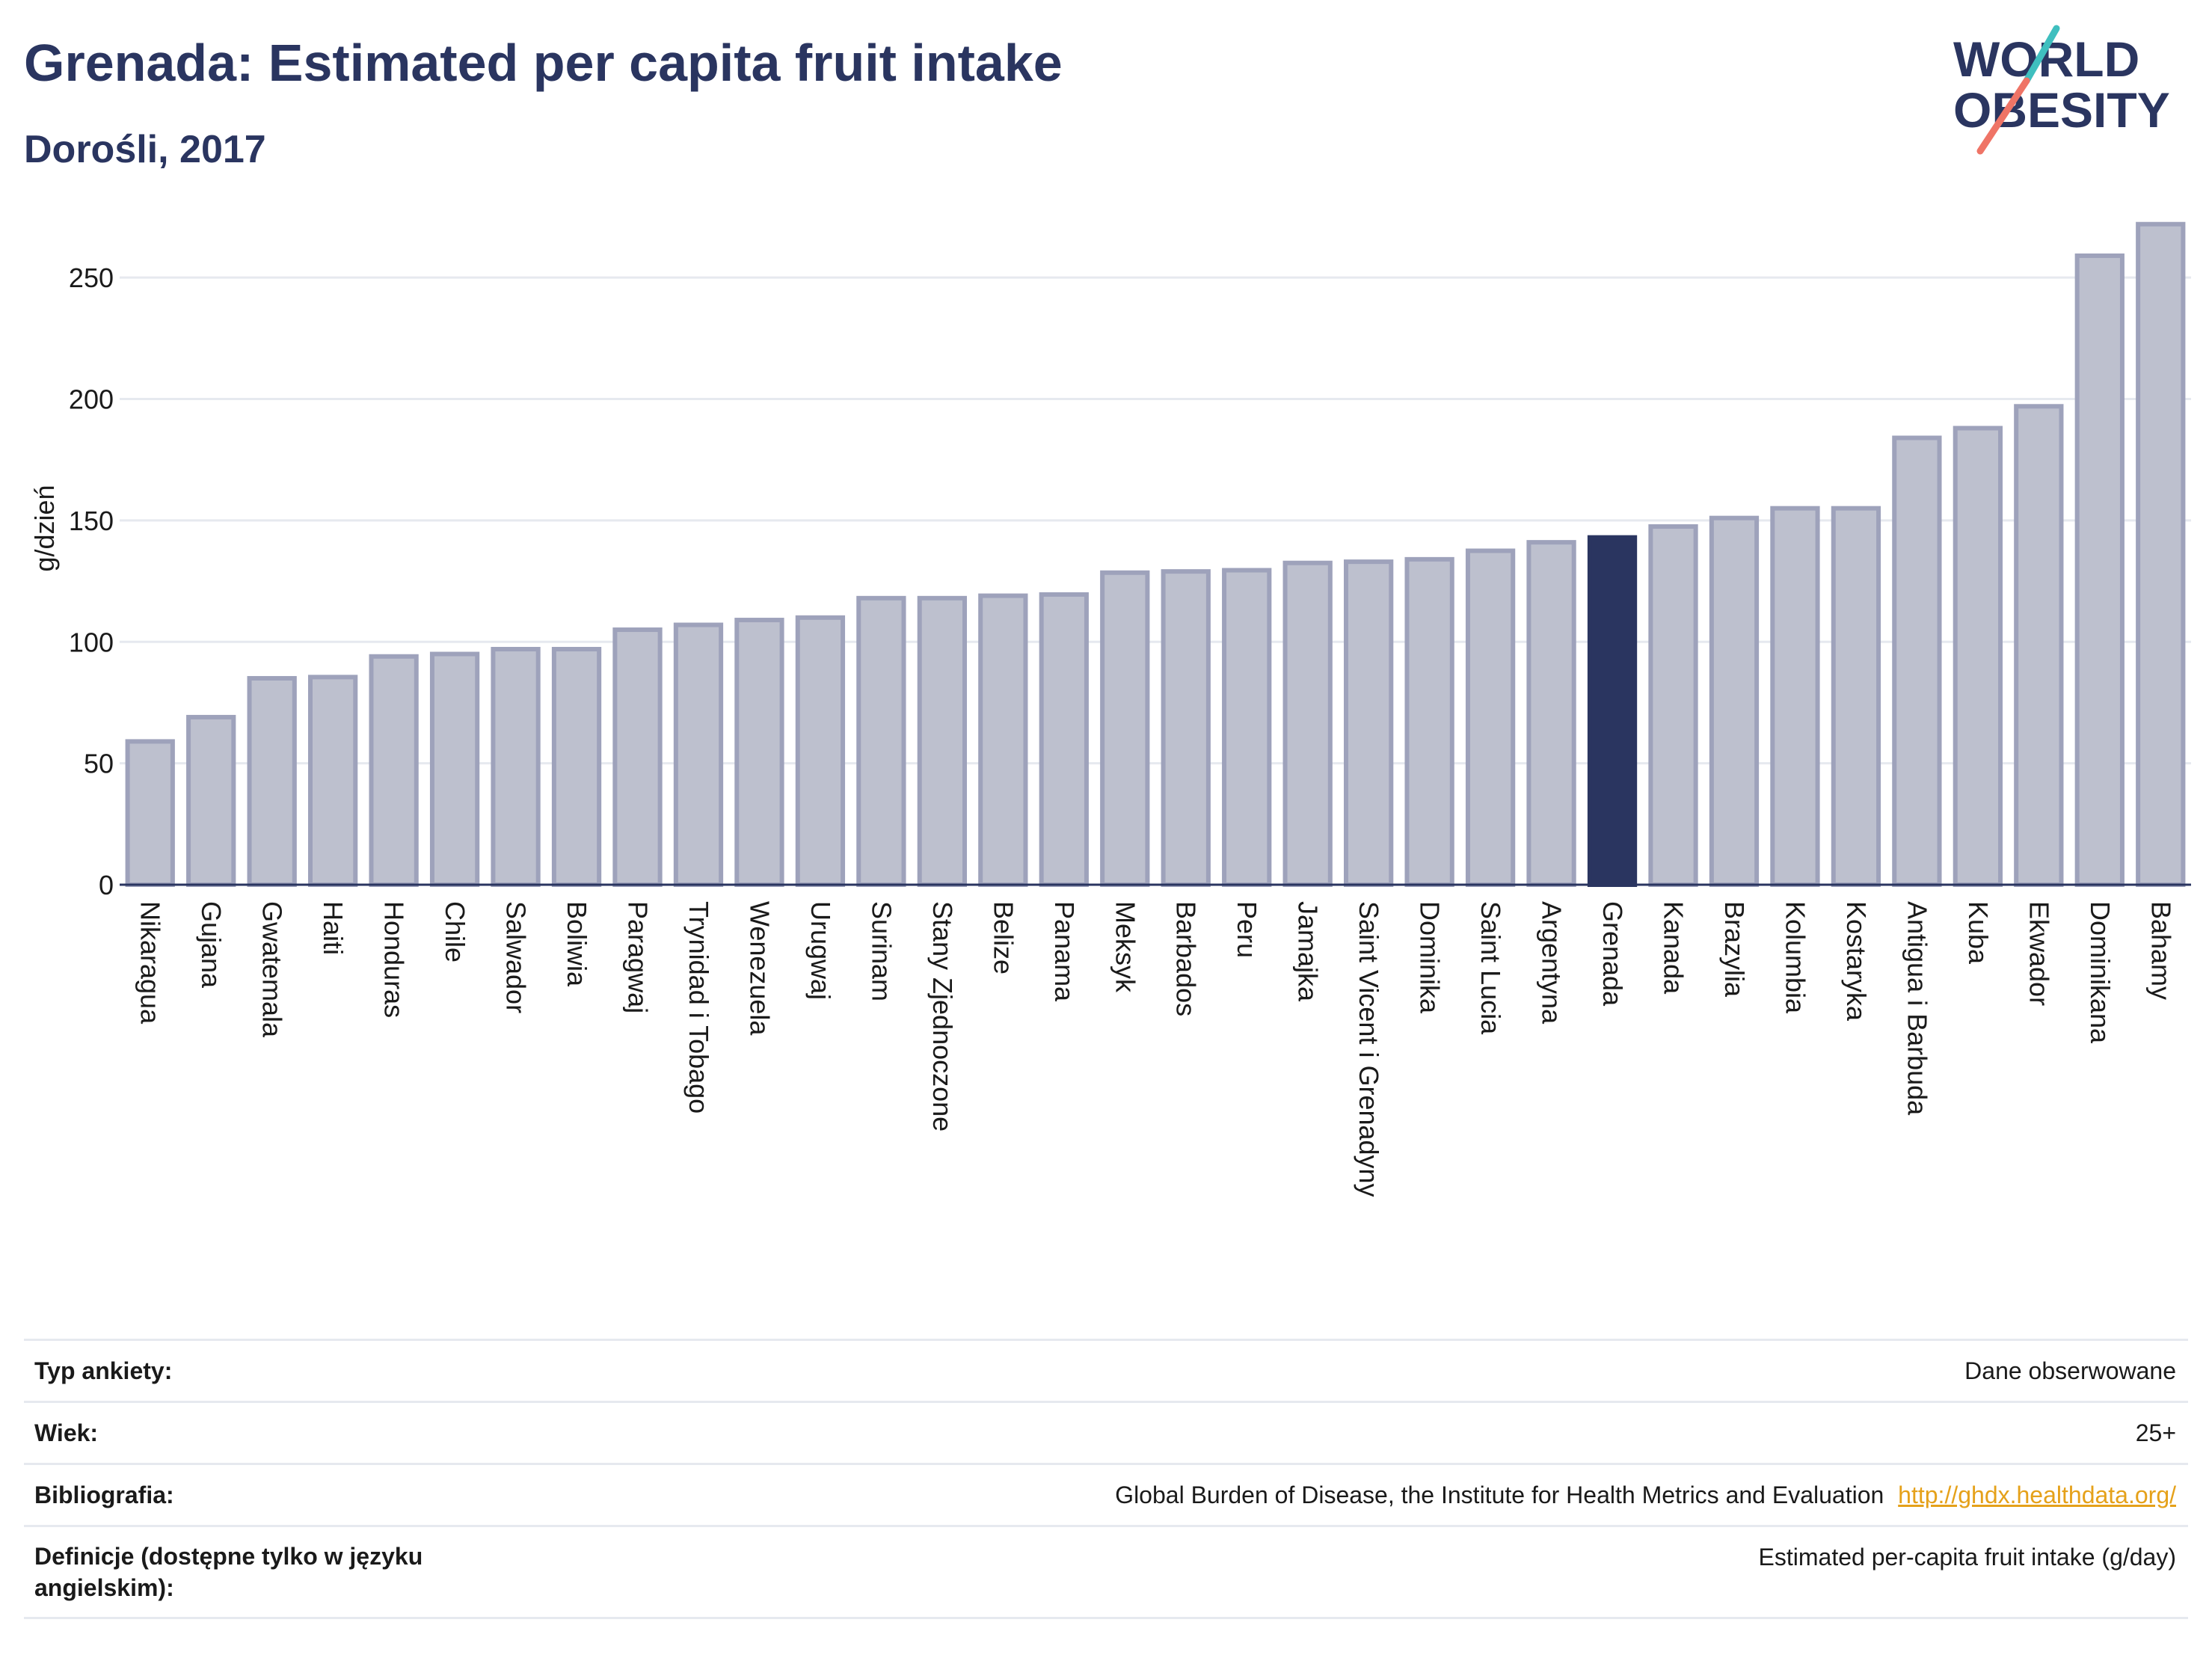 This screenshot has height=1655, width=2212. Describe the element at coordinates (1490, 968) in the screenshot. I see `x-tick-label: Saint Lucia` at that location.